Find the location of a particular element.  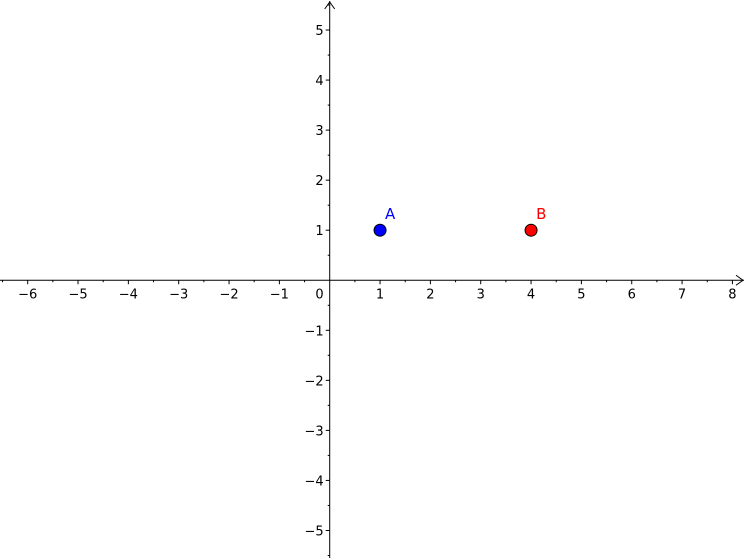

y-tick-label: −2 is located at coordinates (314, 381).